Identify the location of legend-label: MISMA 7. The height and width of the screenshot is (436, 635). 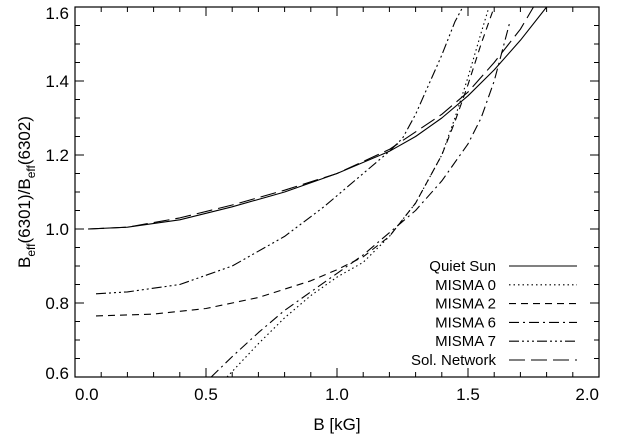
(465, 341).